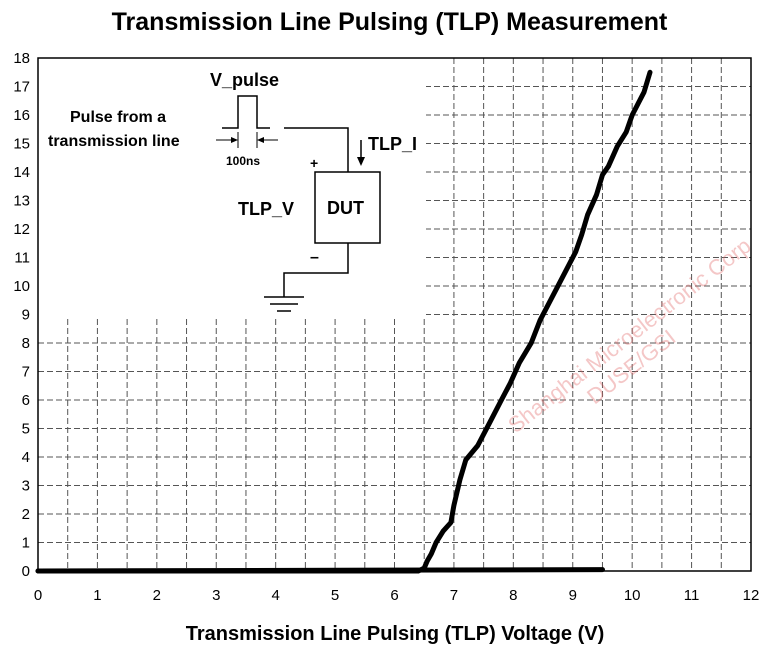 This screenshot has height=658, width=779. Describe the element at coordinates (26, 429) in the screenshot. I see `y-tick-label: 5` at that location.